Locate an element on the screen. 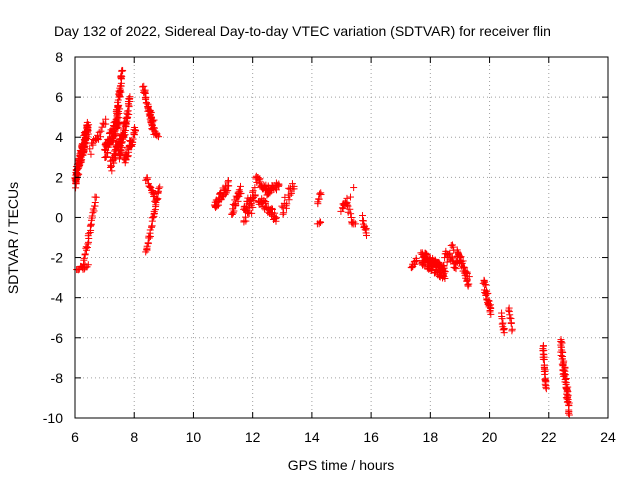 This screenshot has height=480, width=640. x-tick-label: 12 is located at coordinates (253, 437).